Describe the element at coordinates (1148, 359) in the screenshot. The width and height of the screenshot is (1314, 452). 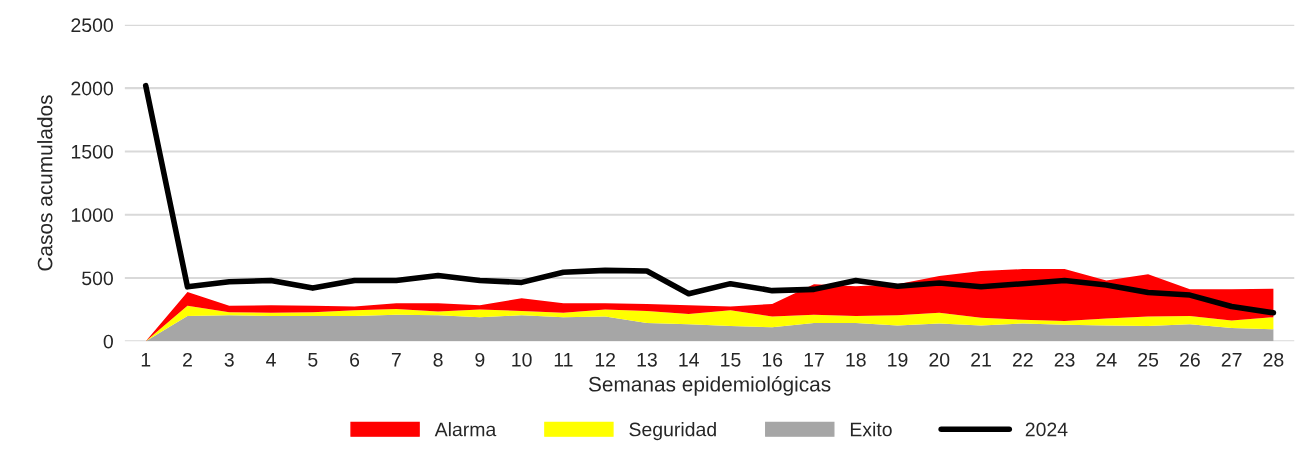
I see `x-tick-label: 25` at that location.